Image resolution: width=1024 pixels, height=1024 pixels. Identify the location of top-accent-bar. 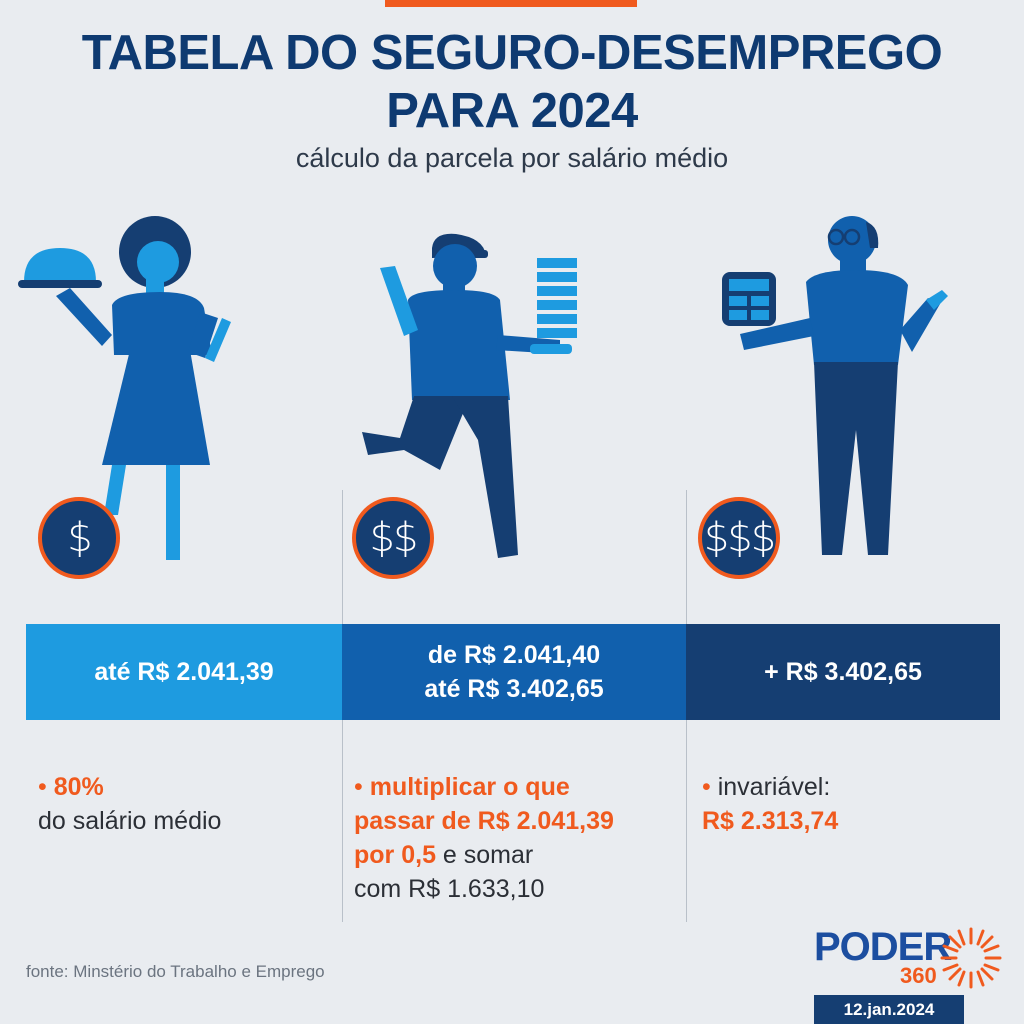
(511, 3).